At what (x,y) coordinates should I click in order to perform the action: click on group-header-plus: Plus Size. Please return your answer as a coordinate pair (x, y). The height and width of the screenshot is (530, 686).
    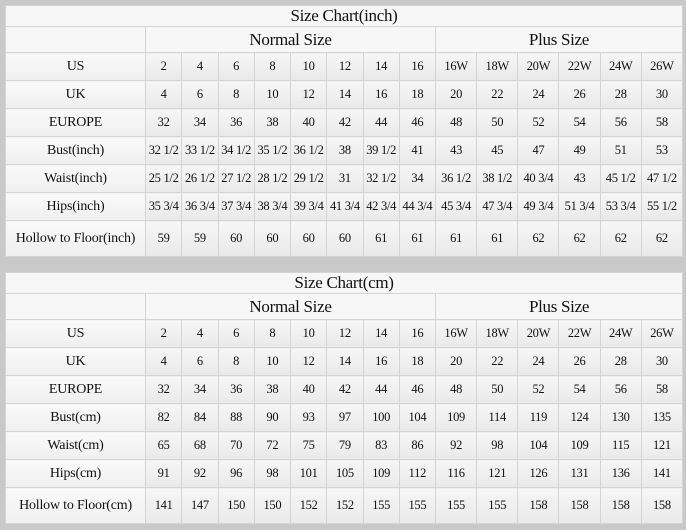
    Looking at the image, I should click on (559, 306).